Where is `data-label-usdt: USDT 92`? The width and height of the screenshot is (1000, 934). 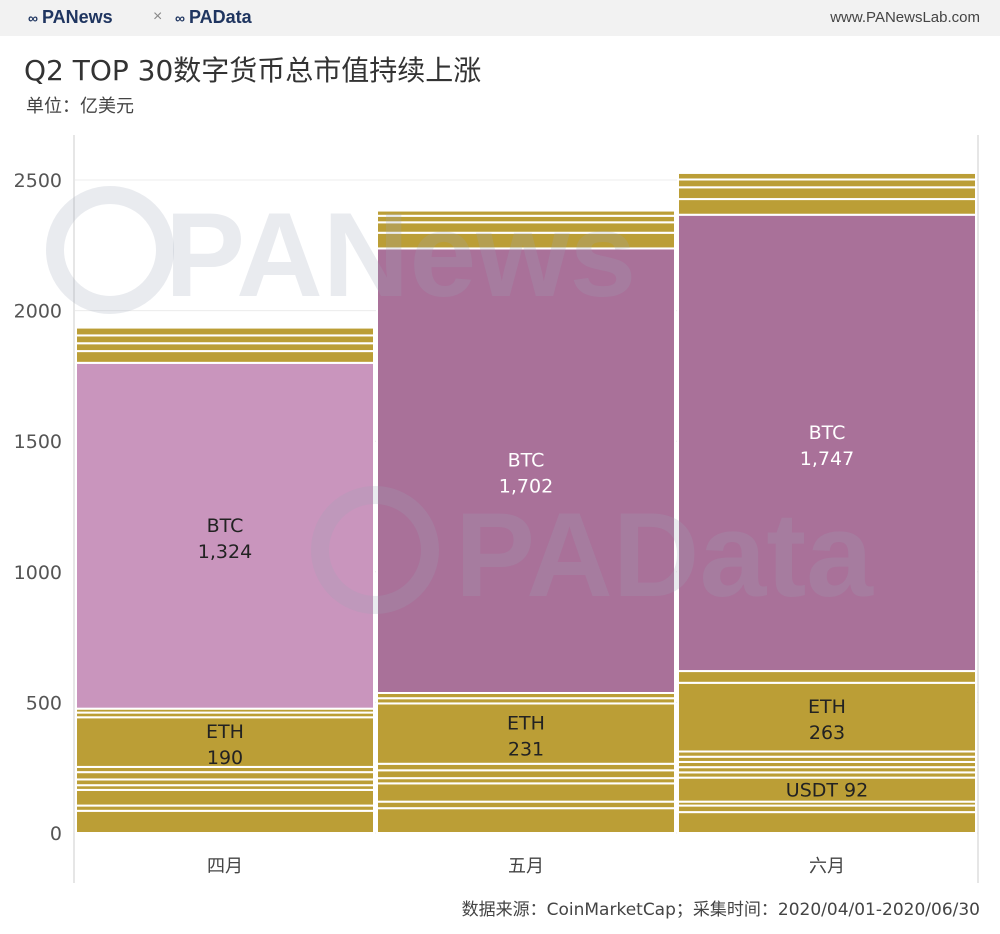 data-label-usdt: USDT 92 is located at coordinates (827, 791).